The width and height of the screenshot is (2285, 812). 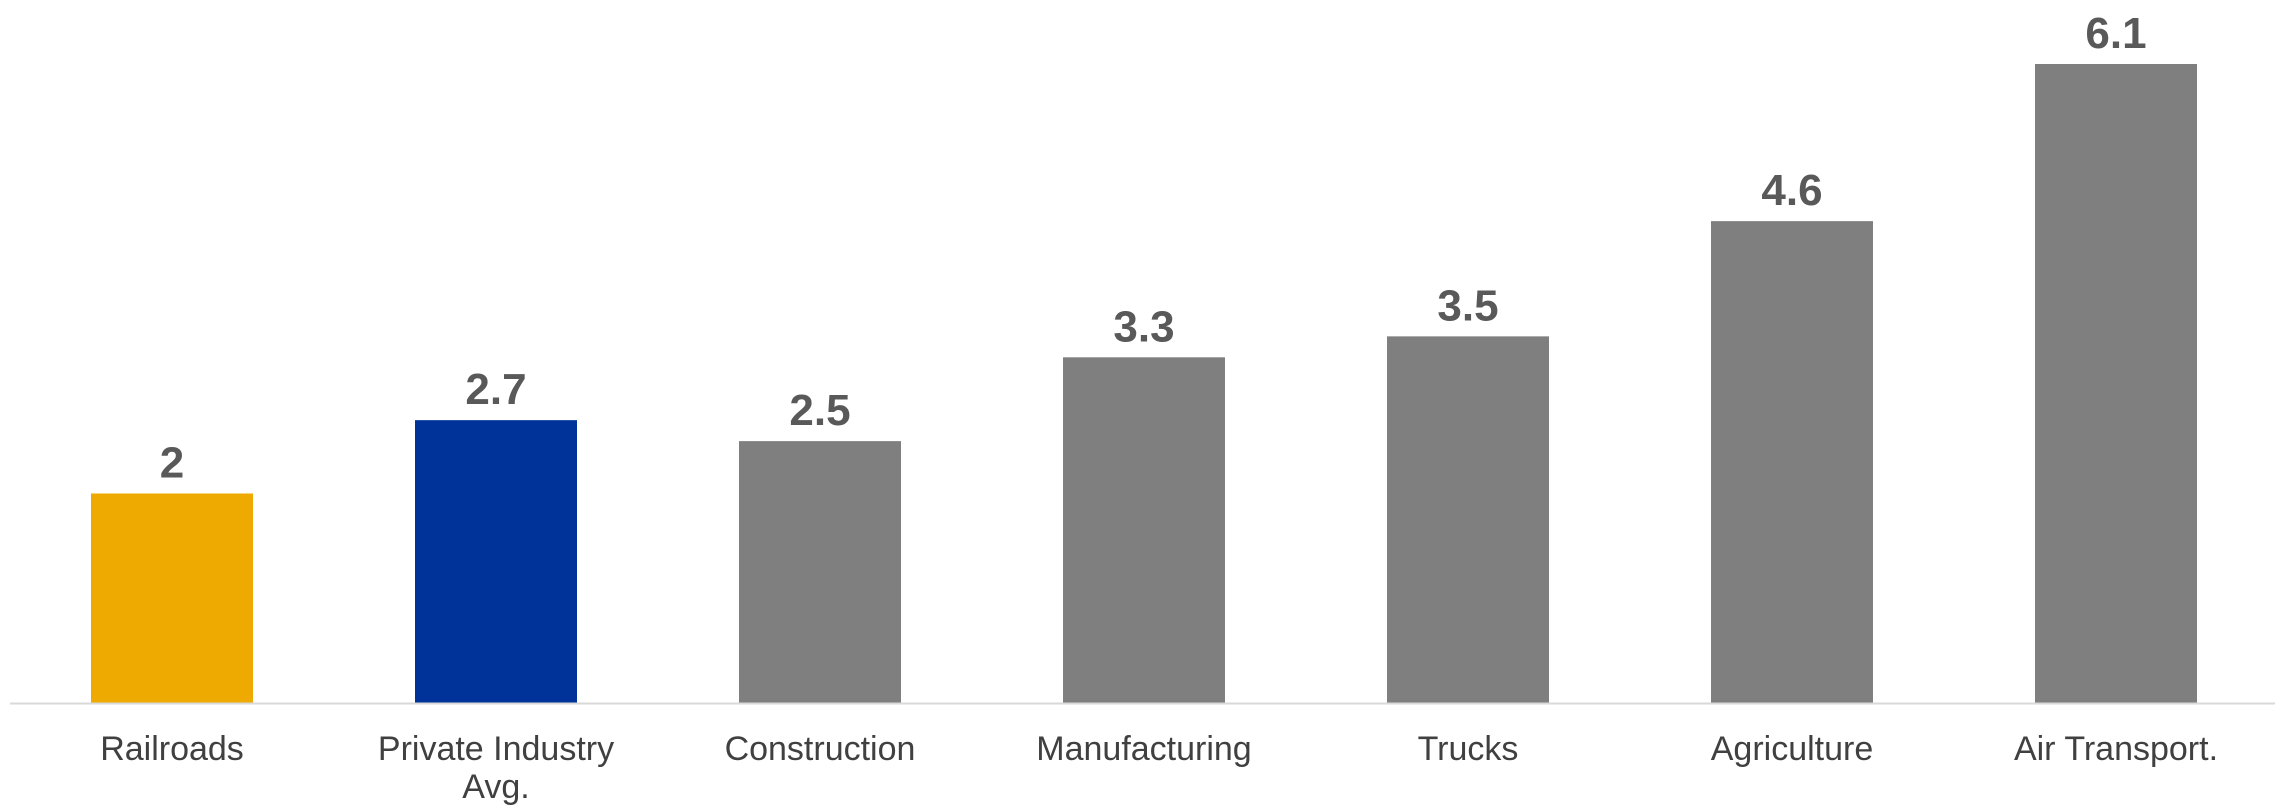 I want to click on category-label-line: Avg., so click(x=495, y=787).